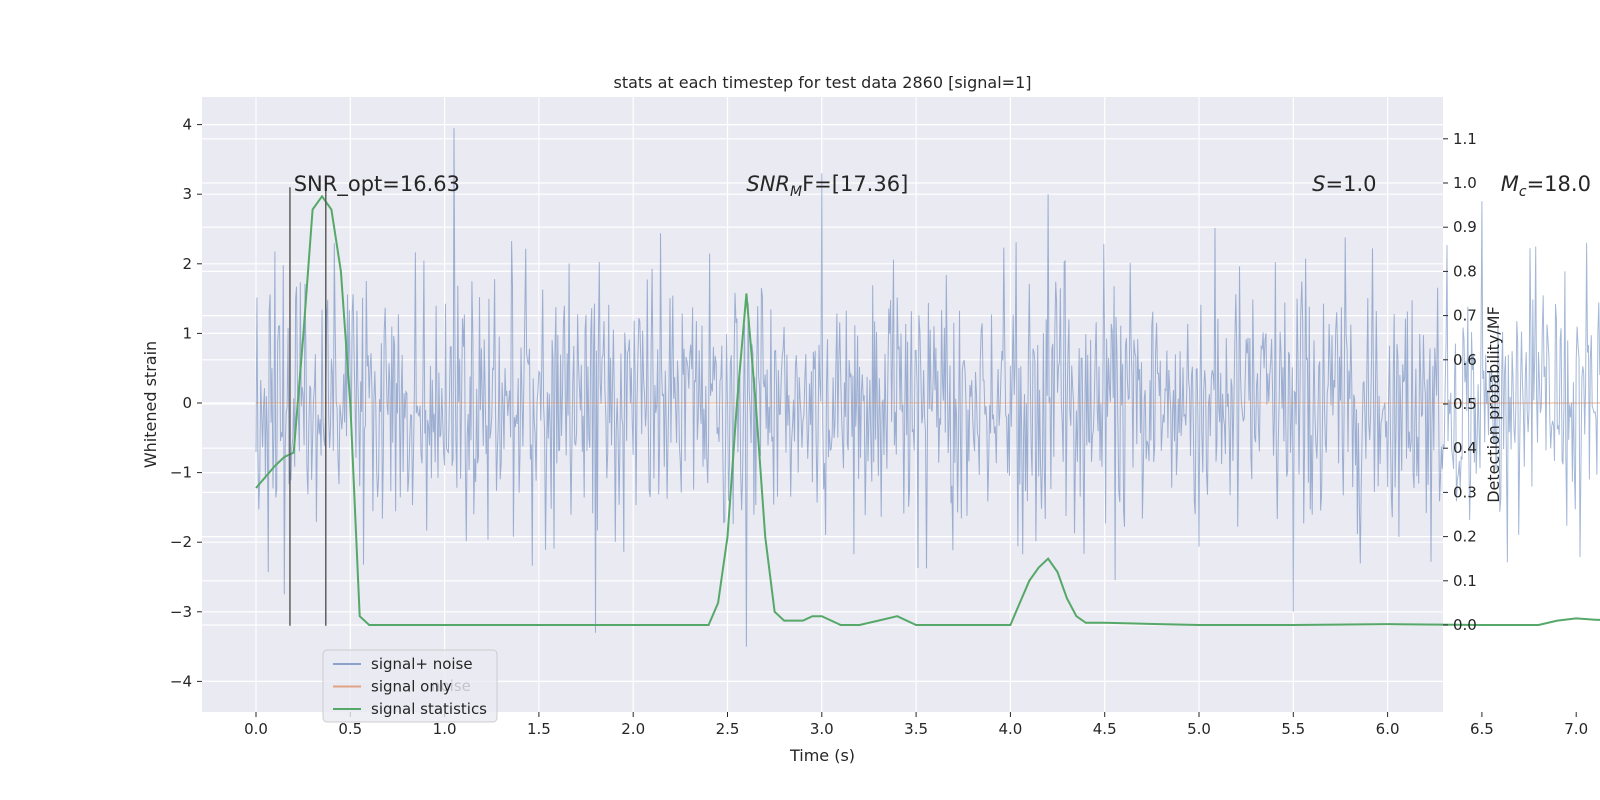 The height and width of the screenshot is (800, 1600). I want to click on y-tick-label: 0, so click(187, 403).